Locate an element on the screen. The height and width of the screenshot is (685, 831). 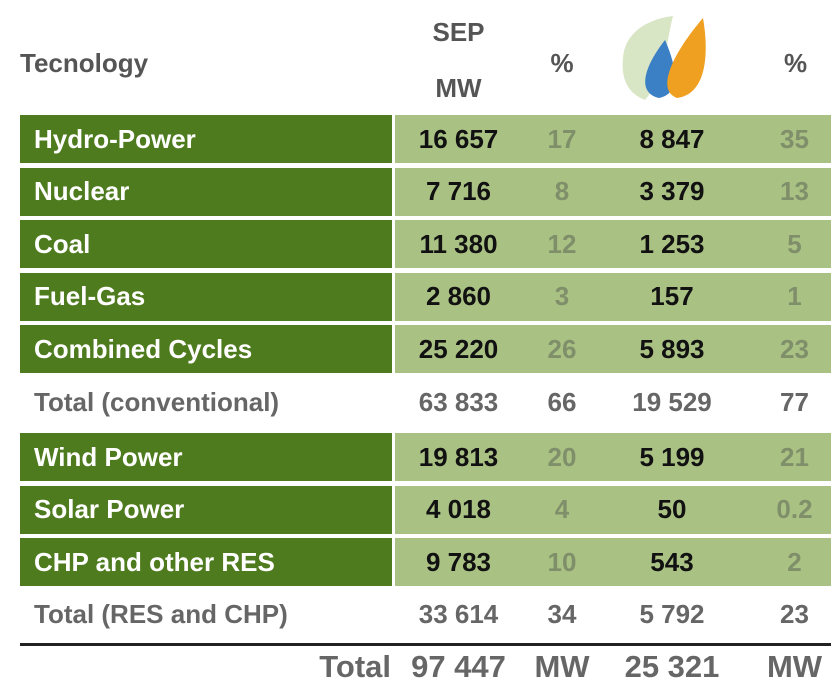
footer-value: 97 447 is located at coordinates (458, 666).